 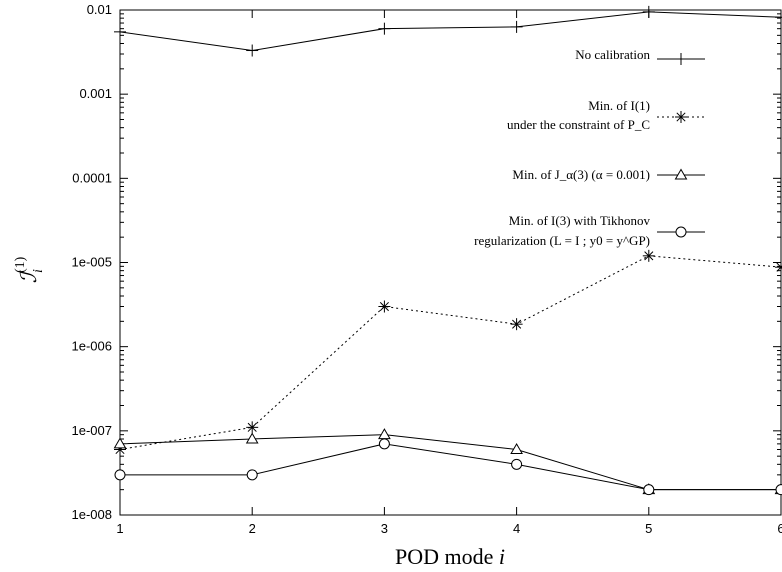 I want to click on legend-label: No calibration, so click(x=612, y=54).